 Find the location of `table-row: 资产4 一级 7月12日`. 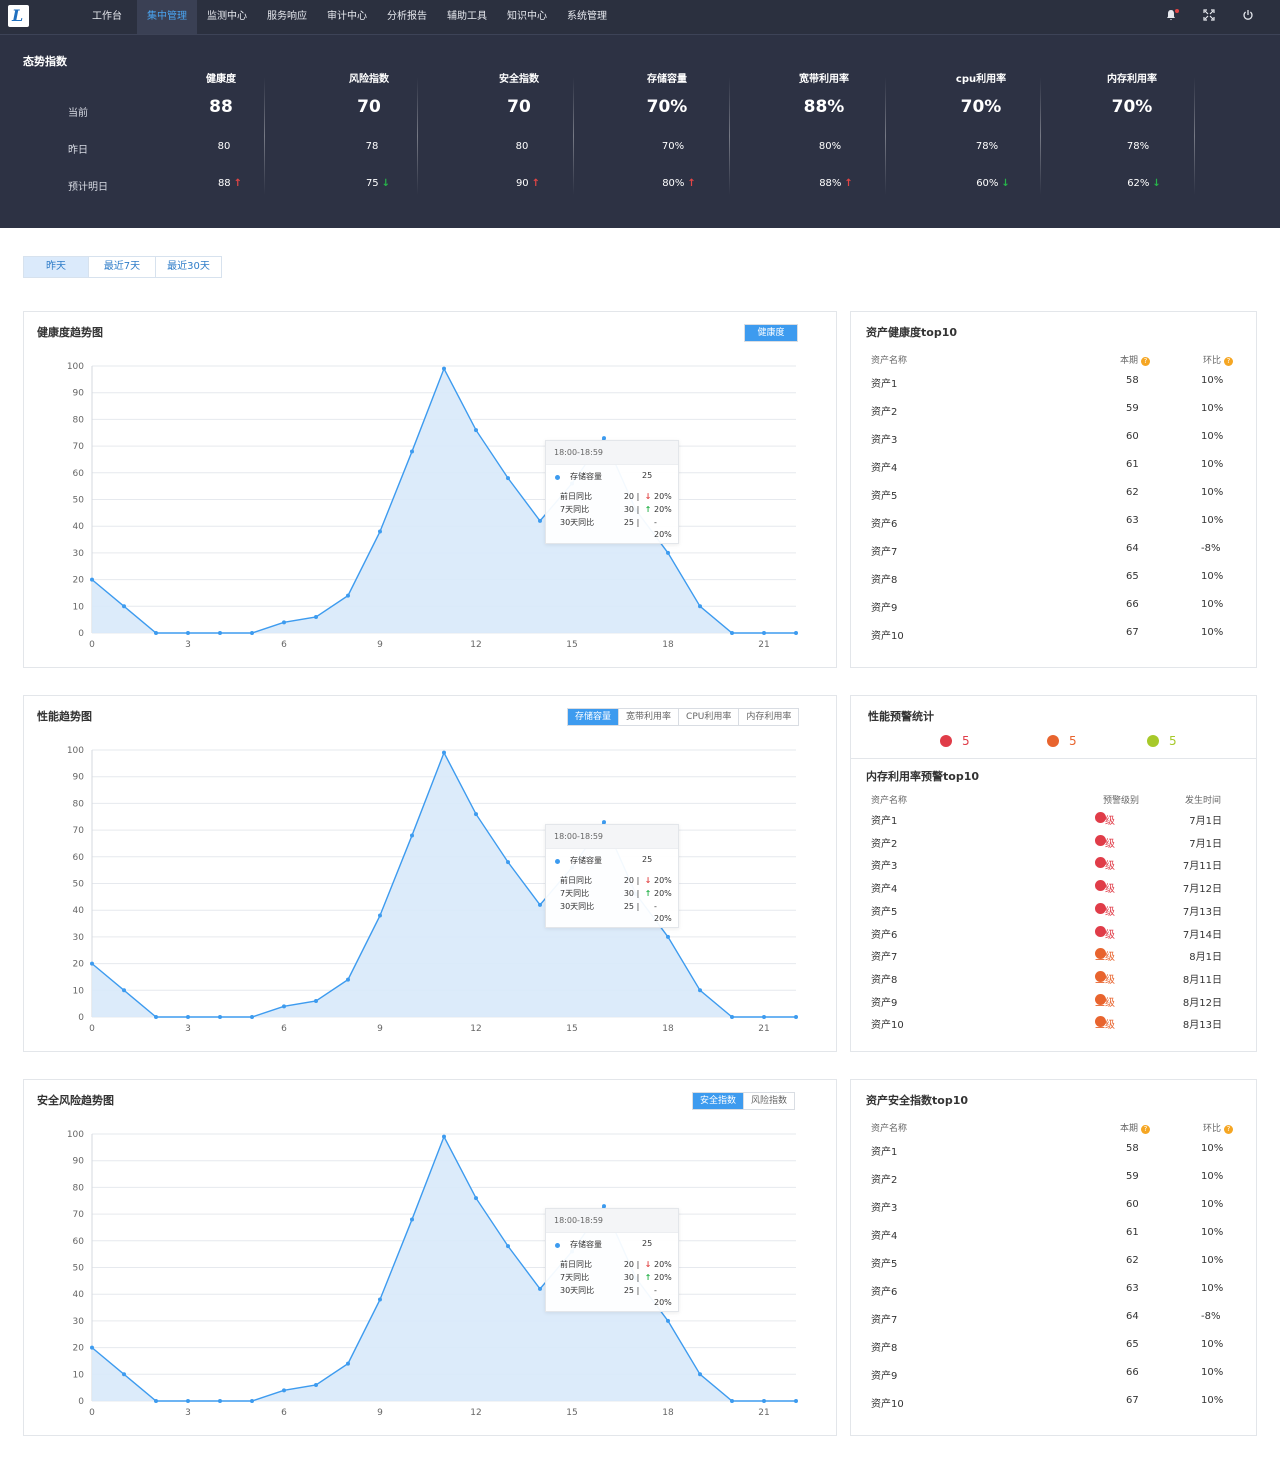

table-row: 资产4 一级 7月12日 is located at coordinates (1053, 891).